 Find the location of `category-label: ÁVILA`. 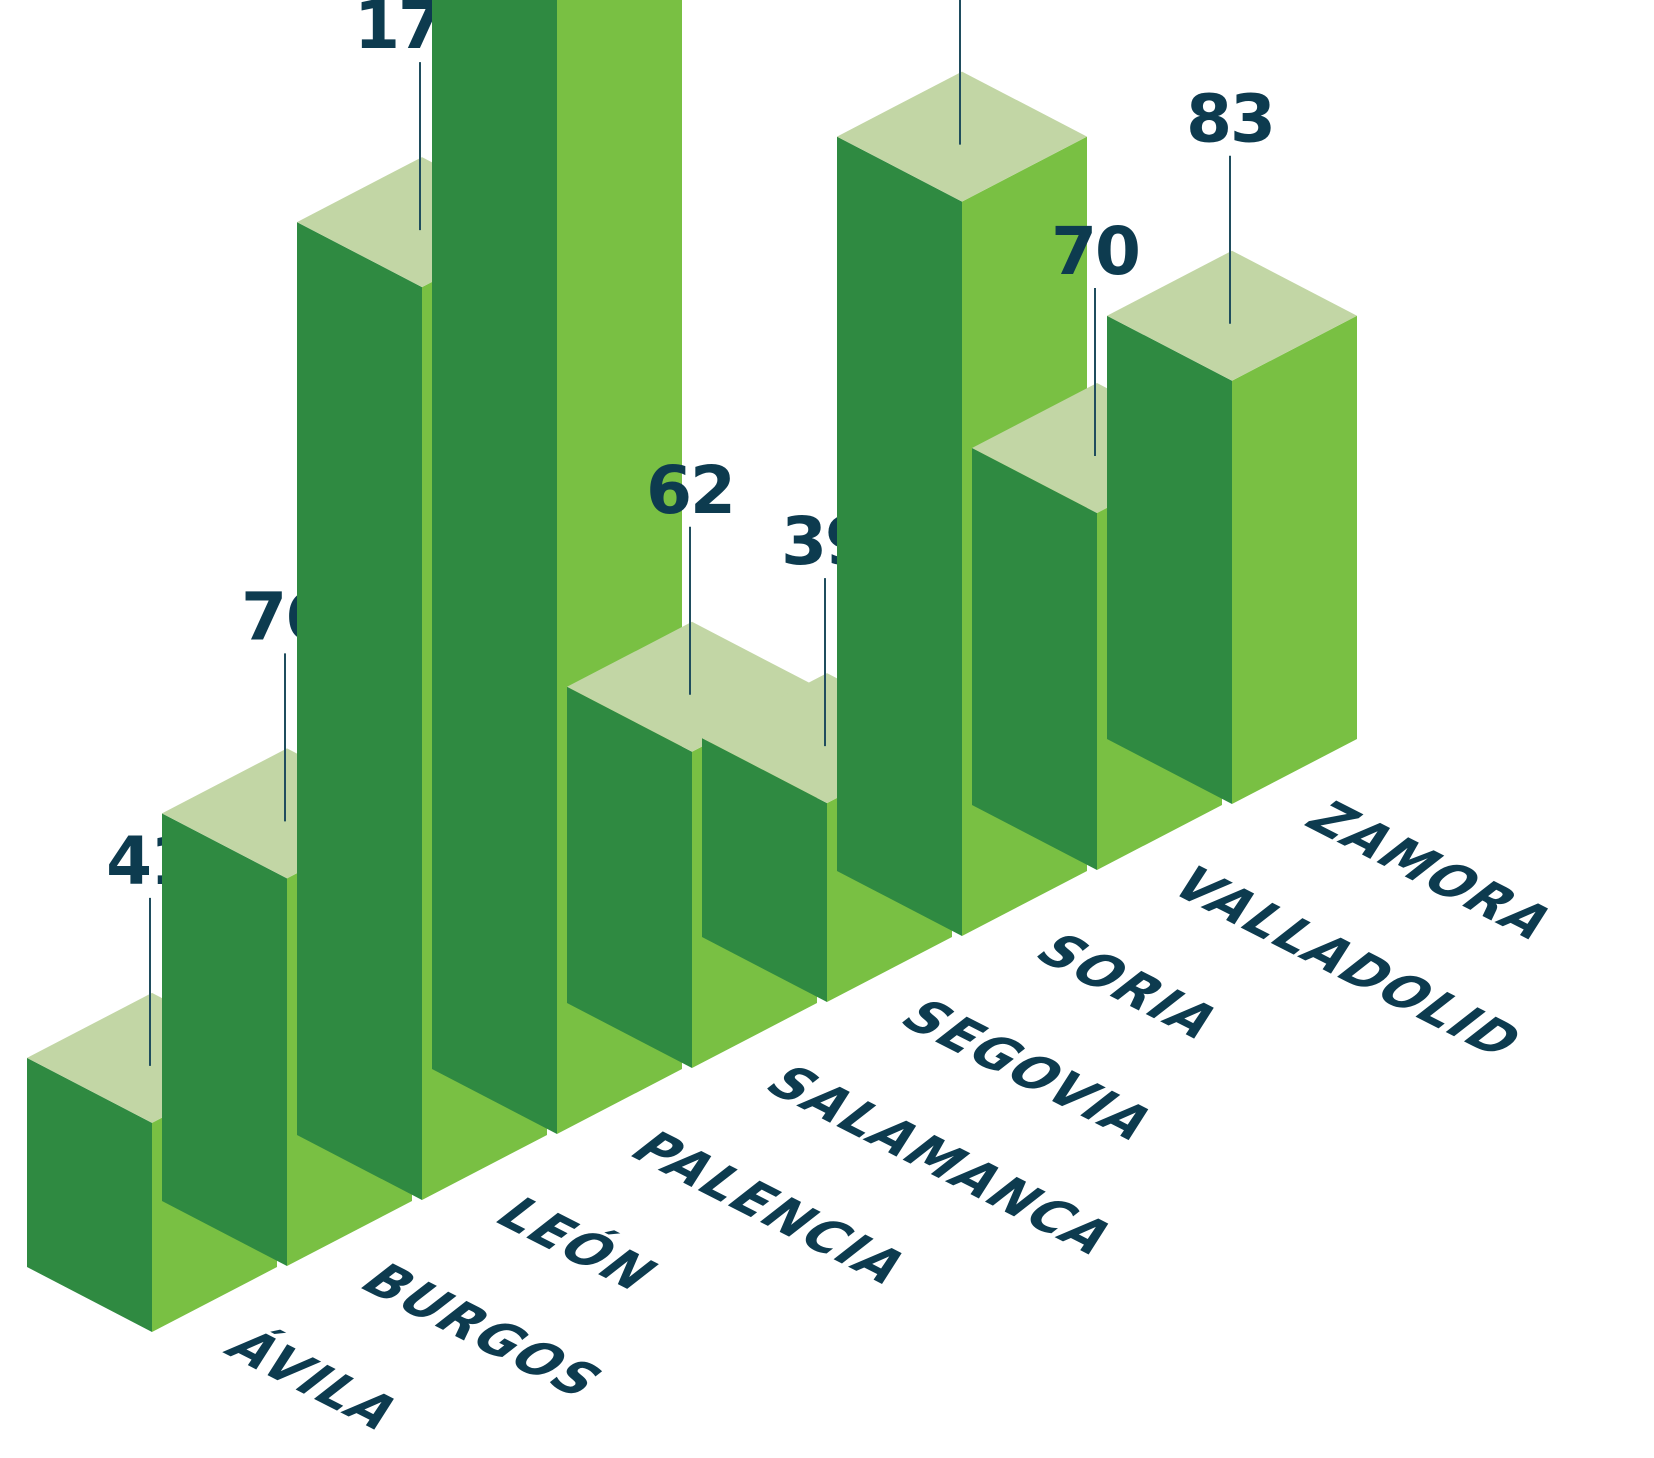

category-label: ÁVILA is located at coordinates (314, 1379).